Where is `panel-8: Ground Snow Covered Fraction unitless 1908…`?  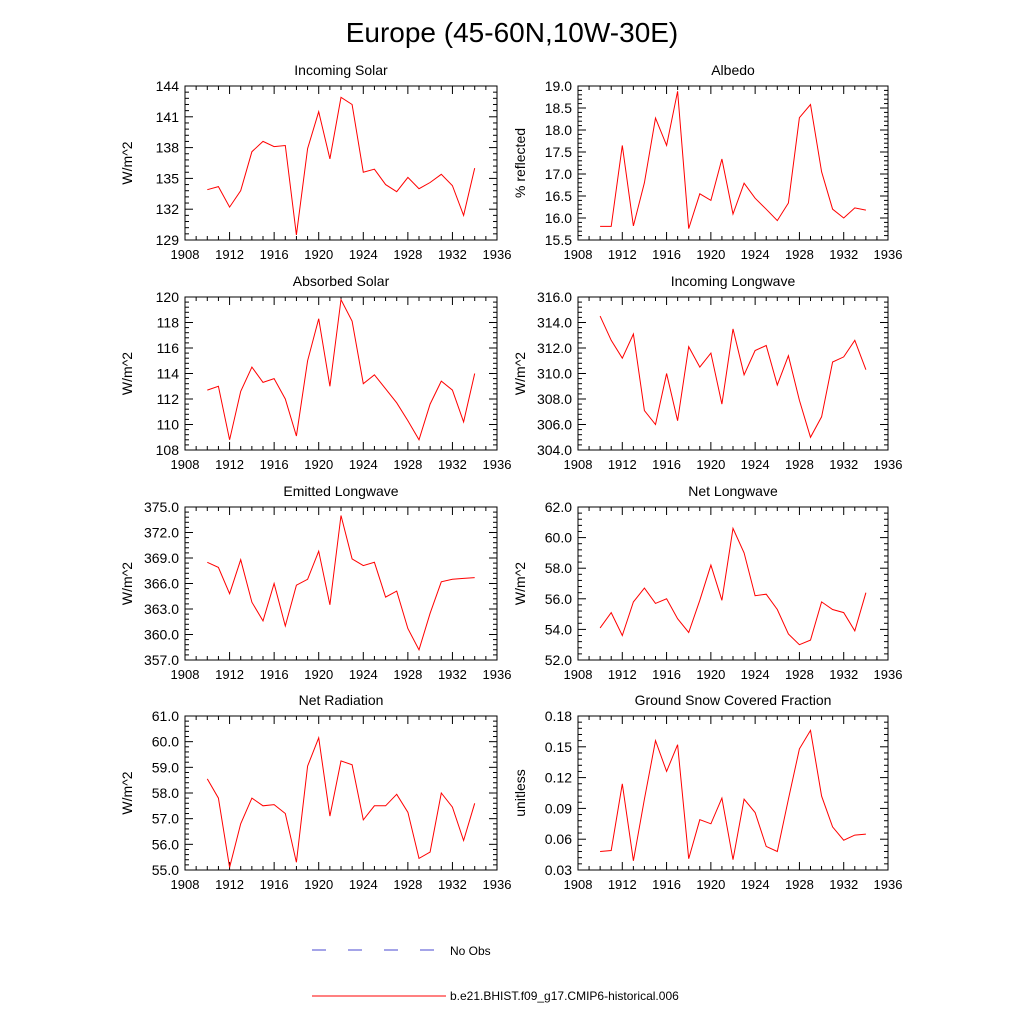 panel-8: Ground Snow Covered Fraction unitless 1908… is located at coordinates (707, 792).